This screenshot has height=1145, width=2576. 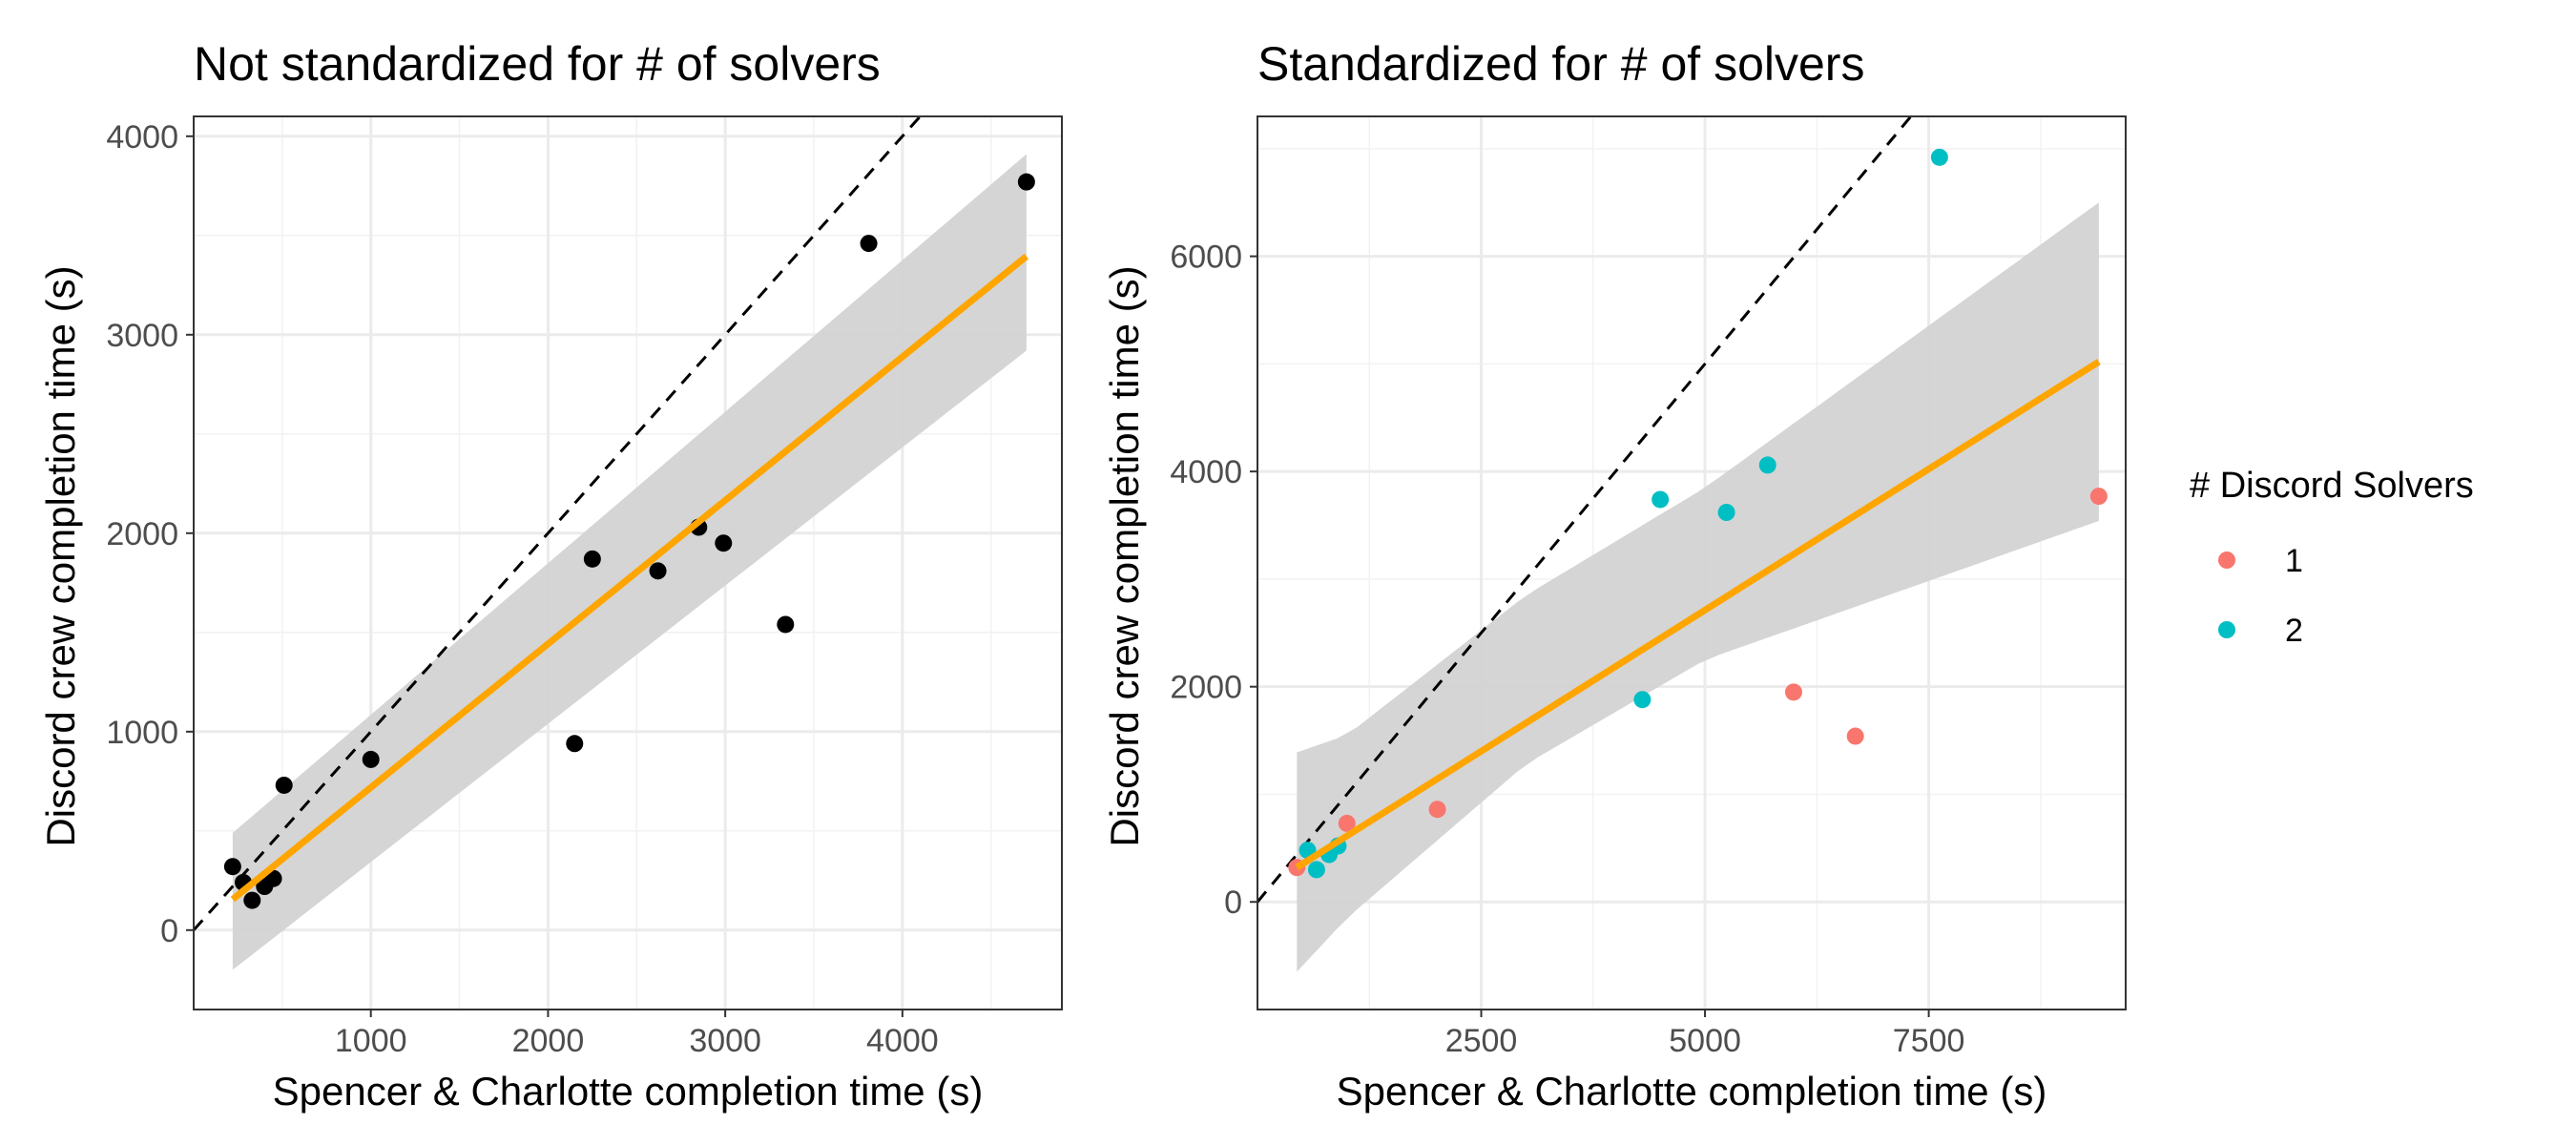 What do you see at coordinates (1929, 1041) in the screenshot?
I see `x-tick-label: 7500` at bounding box center [1929, 1041].